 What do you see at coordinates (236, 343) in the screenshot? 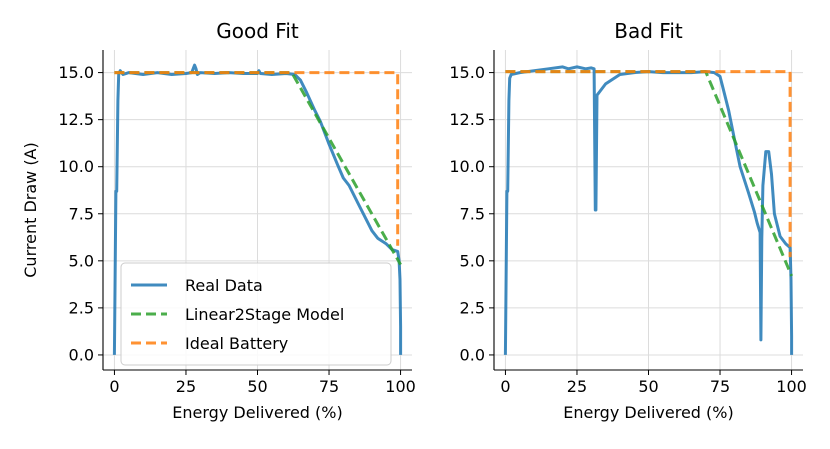
I see `legend-label: Ideal Battery` at bounding box center [236, 343].